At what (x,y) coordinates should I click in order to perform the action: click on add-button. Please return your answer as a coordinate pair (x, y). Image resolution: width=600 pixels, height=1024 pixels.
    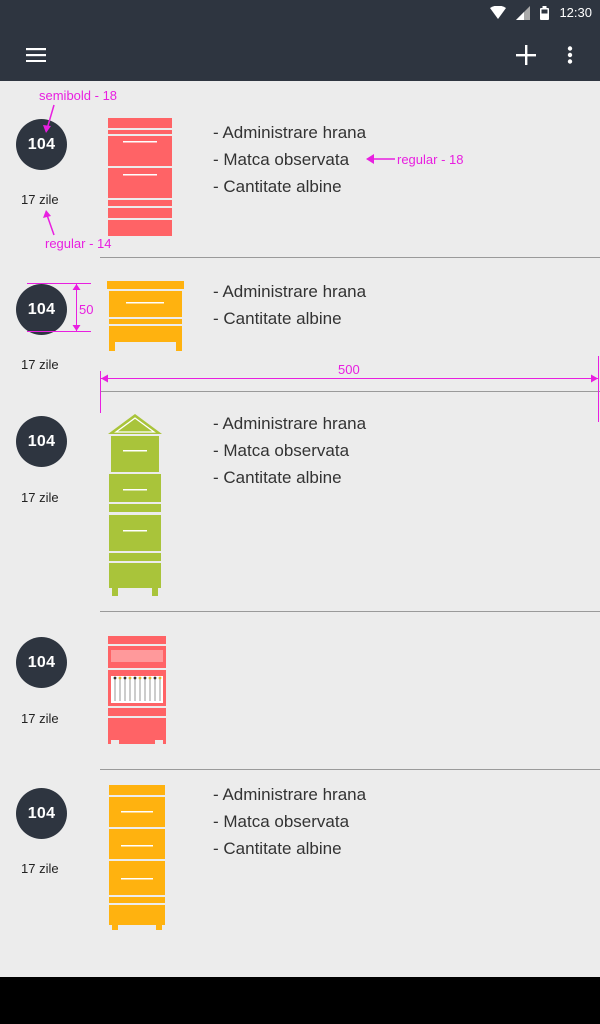
    Looking at the image, I should click on (526, 54).